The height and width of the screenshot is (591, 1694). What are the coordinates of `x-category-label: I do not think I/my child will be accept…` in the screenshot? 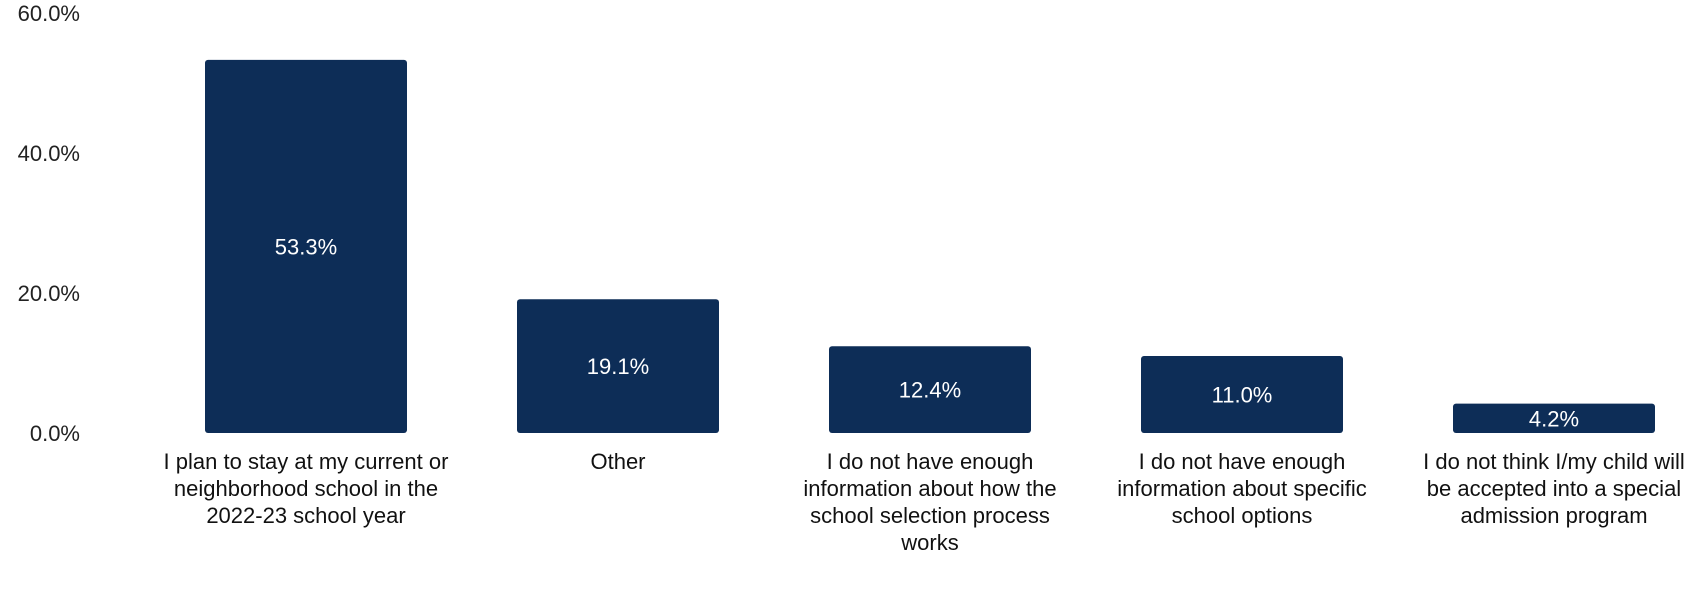 It's located at (1554, 488).